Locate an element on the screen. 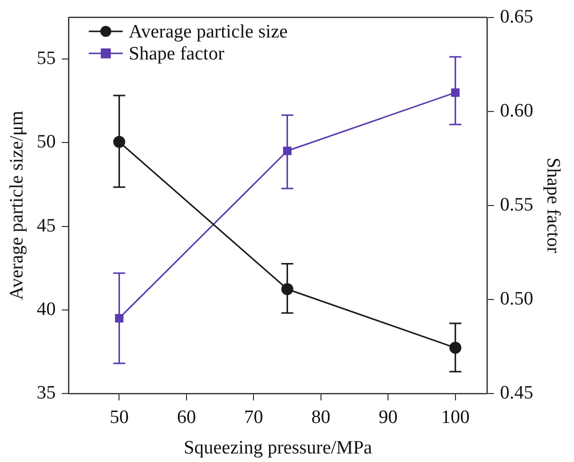 The height and width of the screenshot is (462, 574). x-tick-label: 80 is located at coordinates (320, 417).